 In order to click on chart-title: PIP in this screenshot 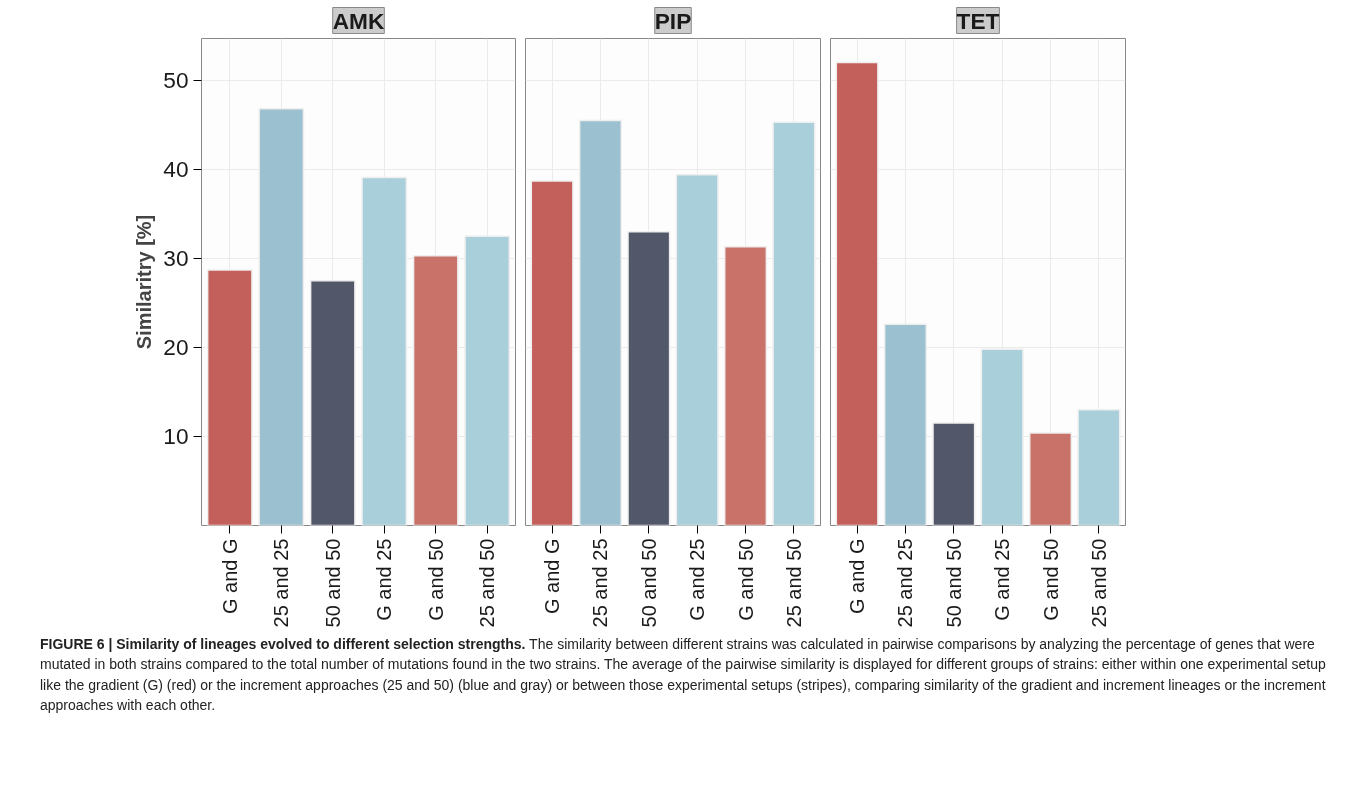, I will do `click(673, 20)`.